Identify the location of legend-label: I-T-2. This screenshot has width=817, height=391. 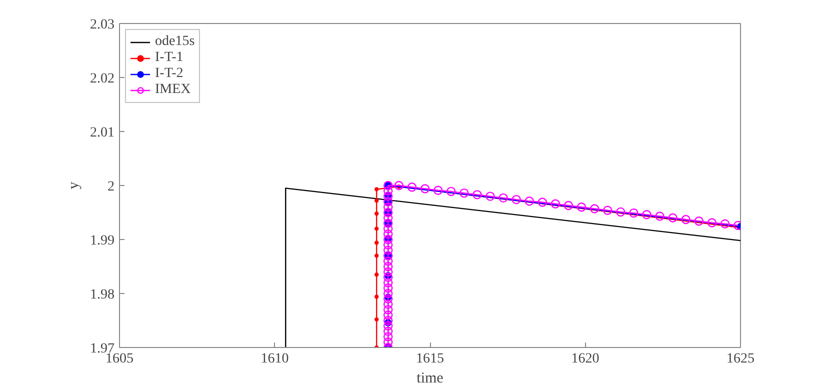
(169, 74).